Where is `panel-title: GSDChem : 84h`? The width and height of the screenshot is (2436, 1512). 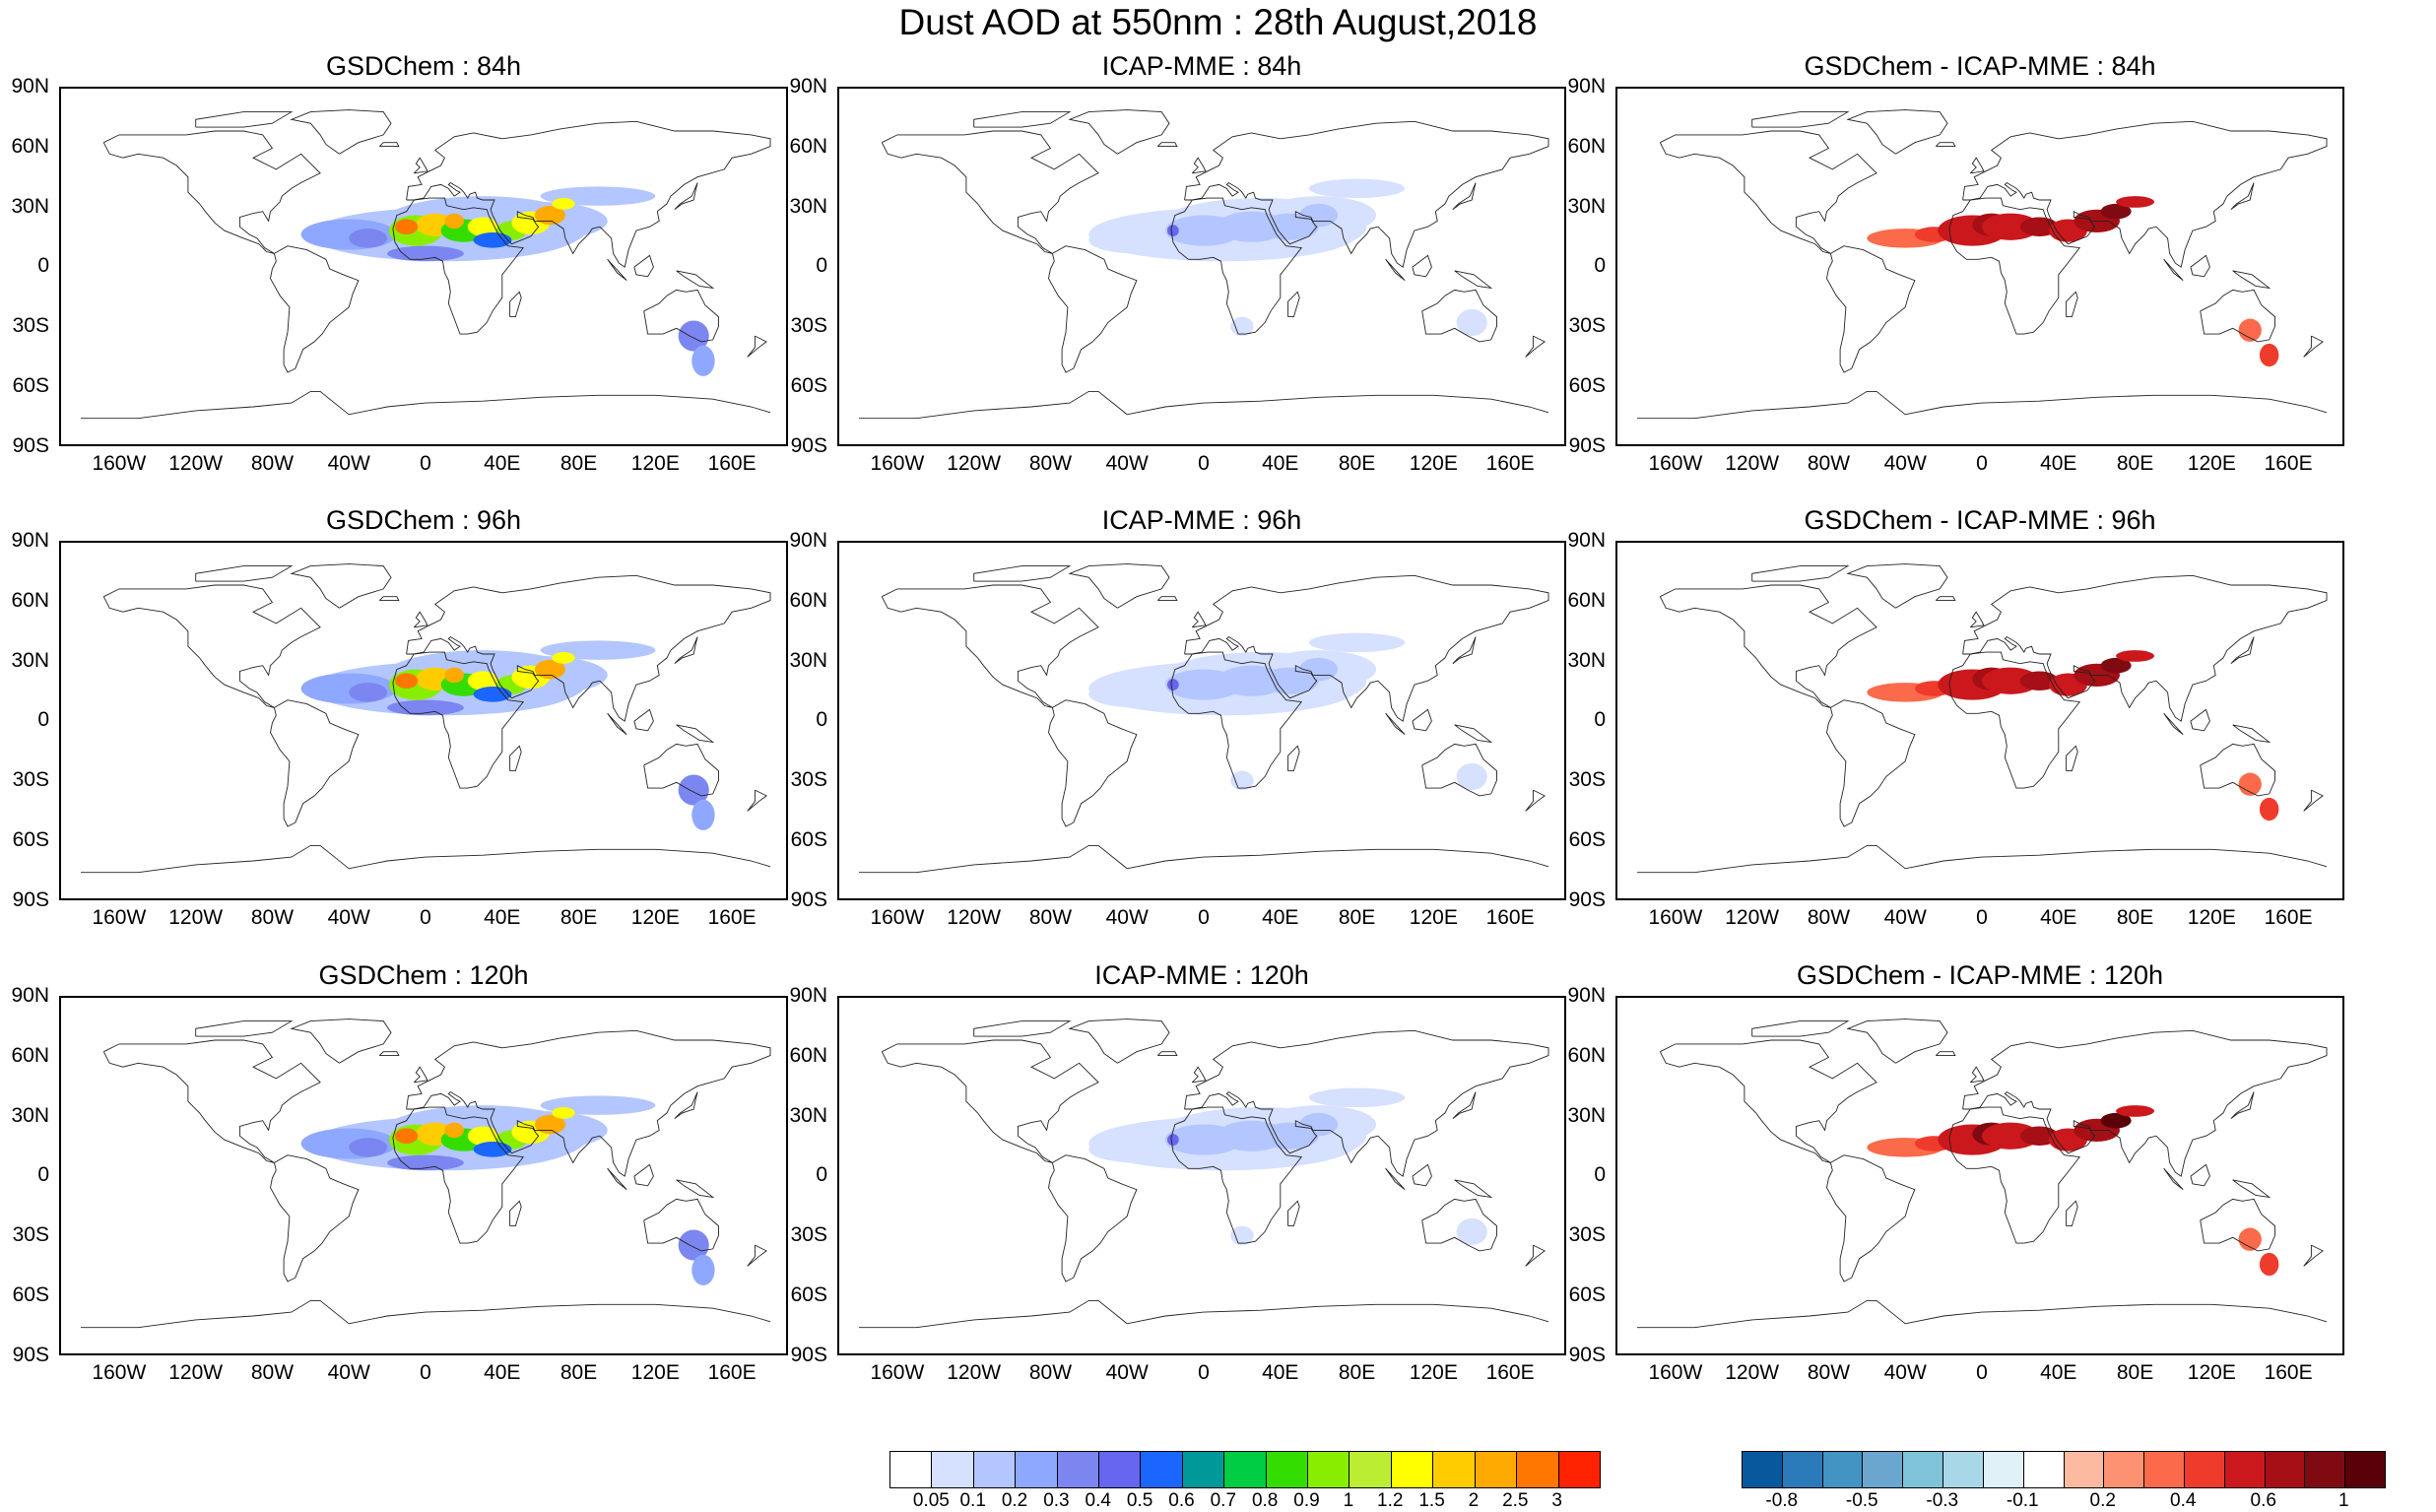
panel-title: GSDChem : 84h is located at coordinates (423, 66).